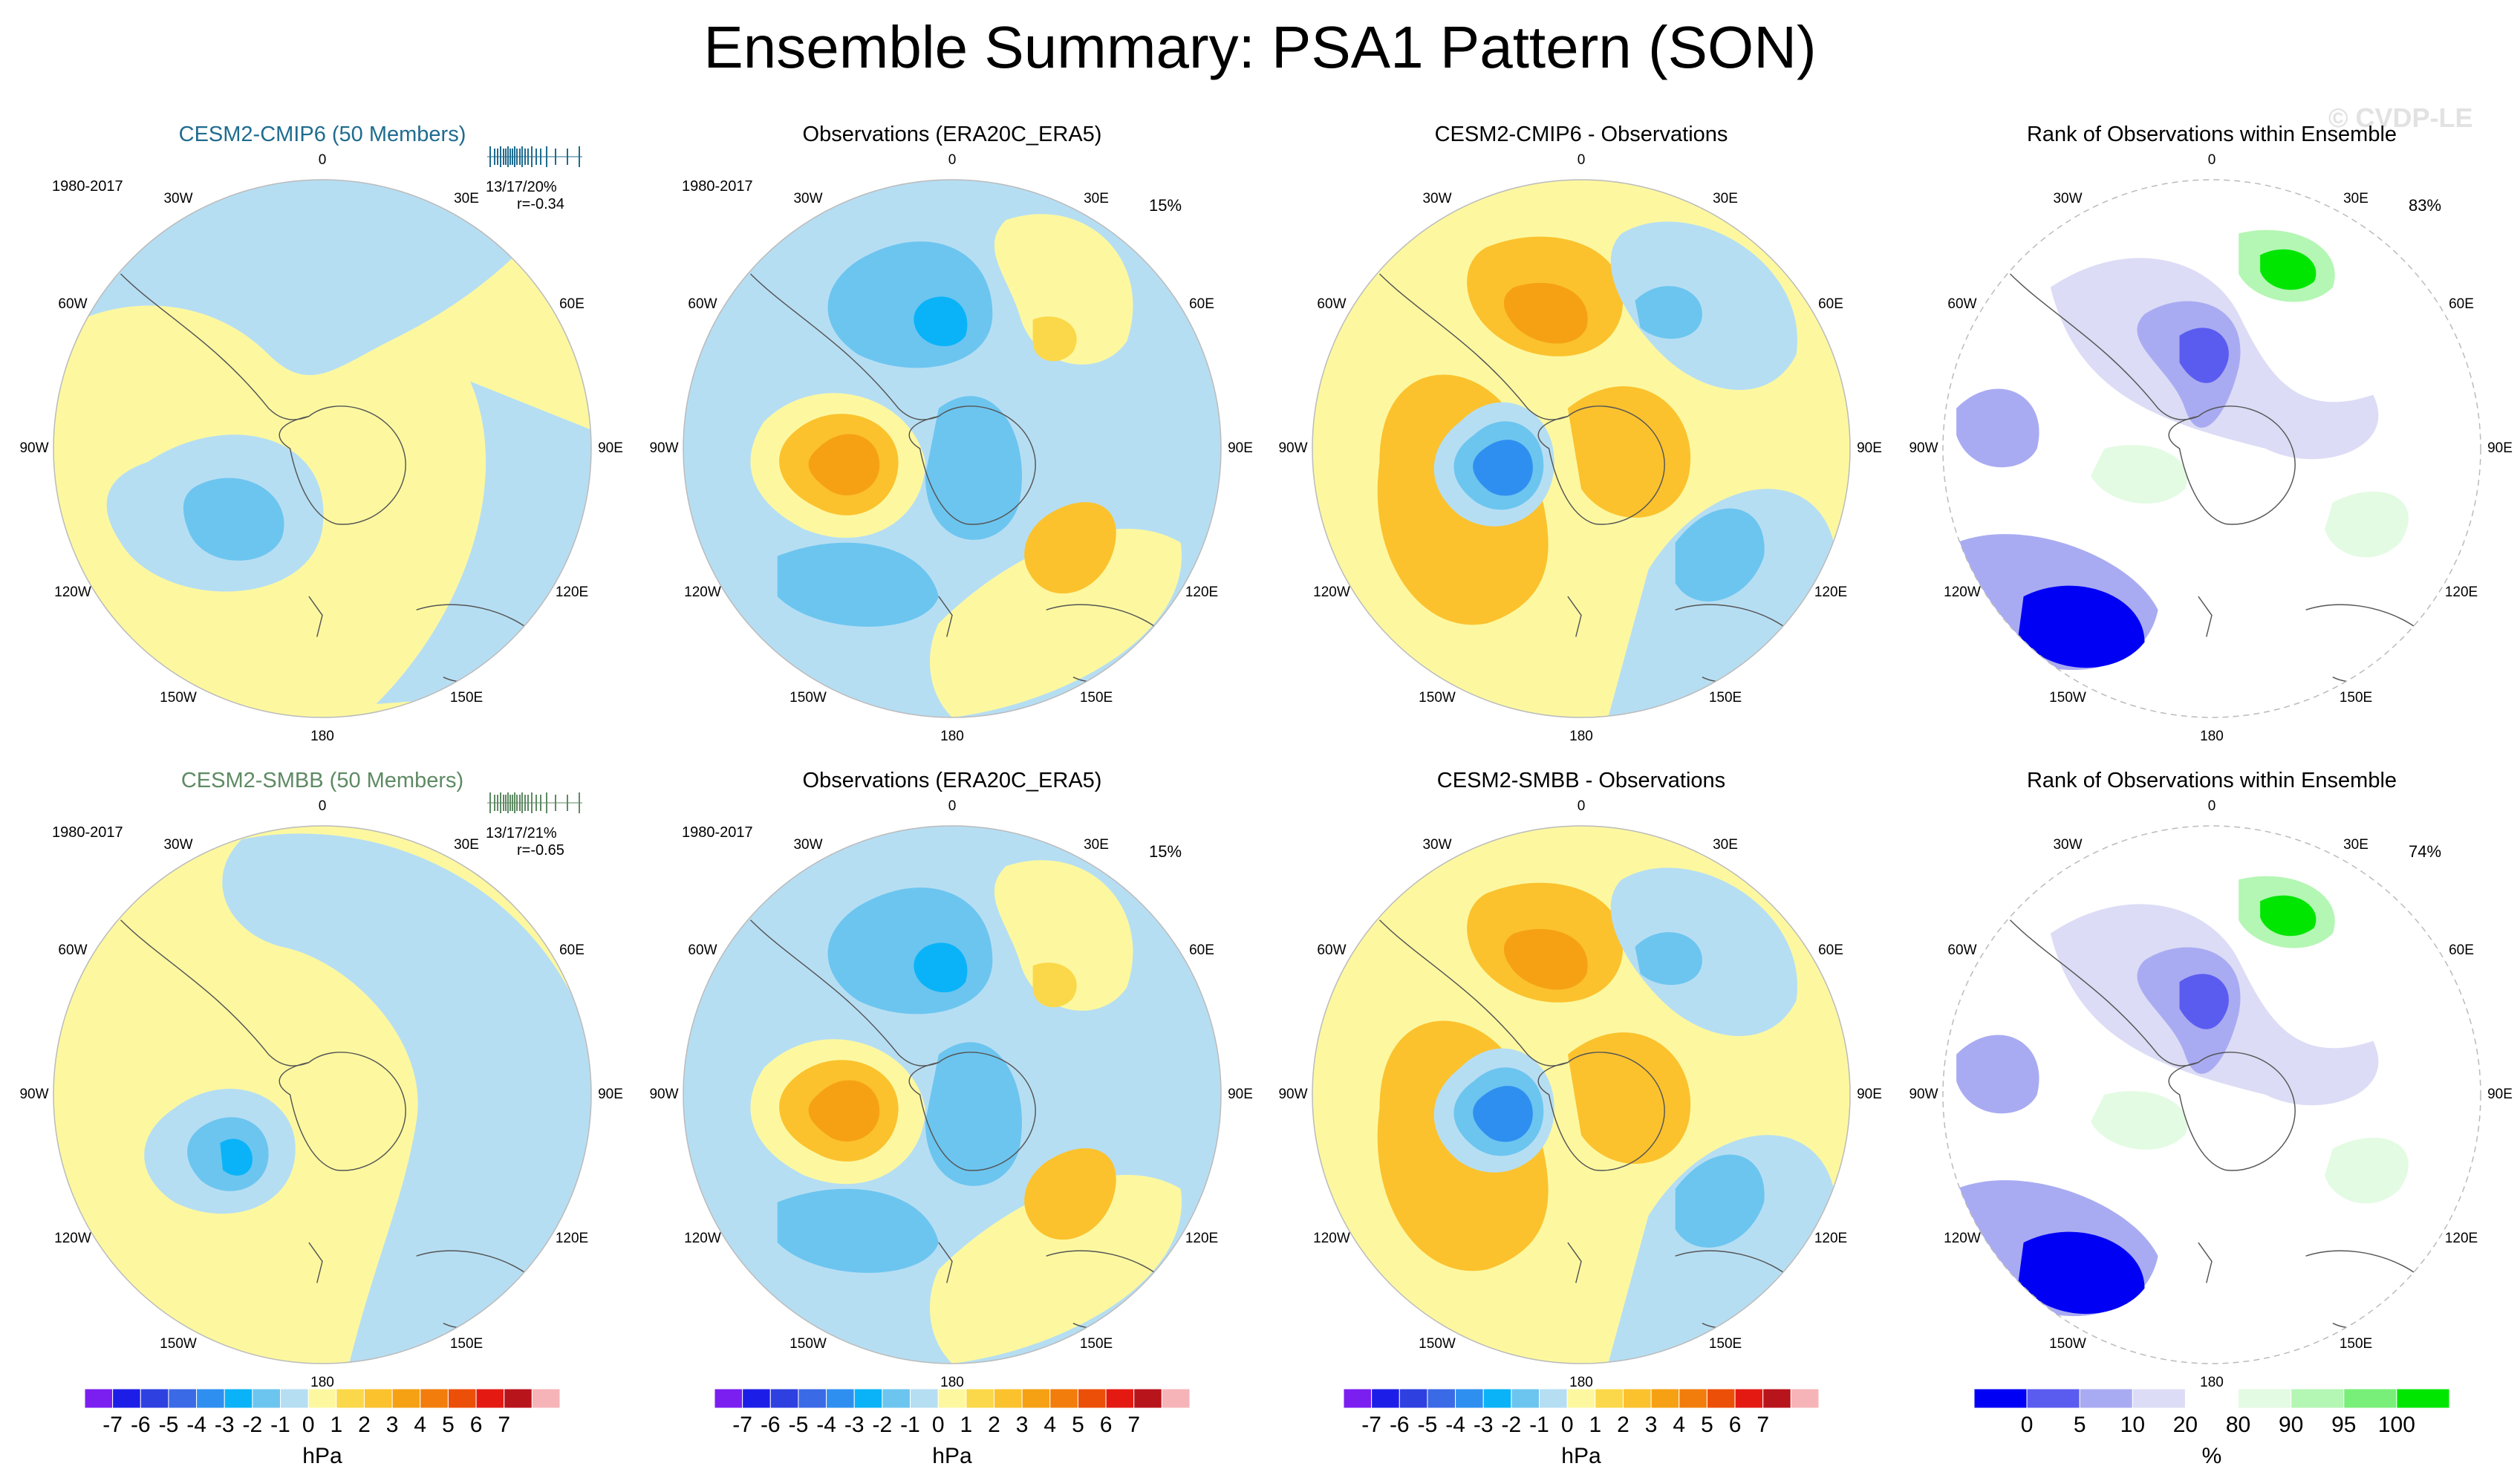 The width and height of the screenshot is (2520, 1472). Describe the element at coordinates (1134, 1425) in the screenshot. I see `colorbar-label: 7` at that location.